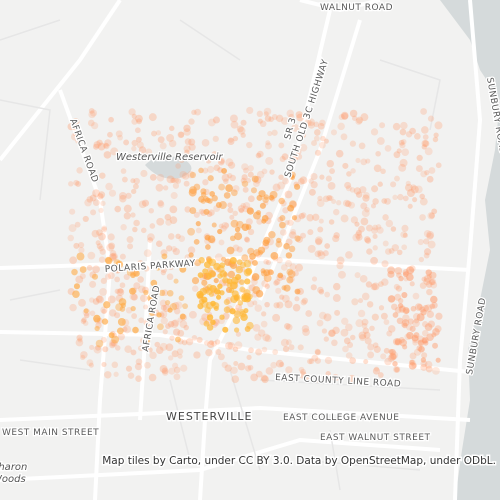 The width and height of the screenshot is (500, 500). What do you see at coordinates (375, 438) in the screenshot?
I see `road-label: EAST WALNUT STREET` at bounding box center [375, 438].